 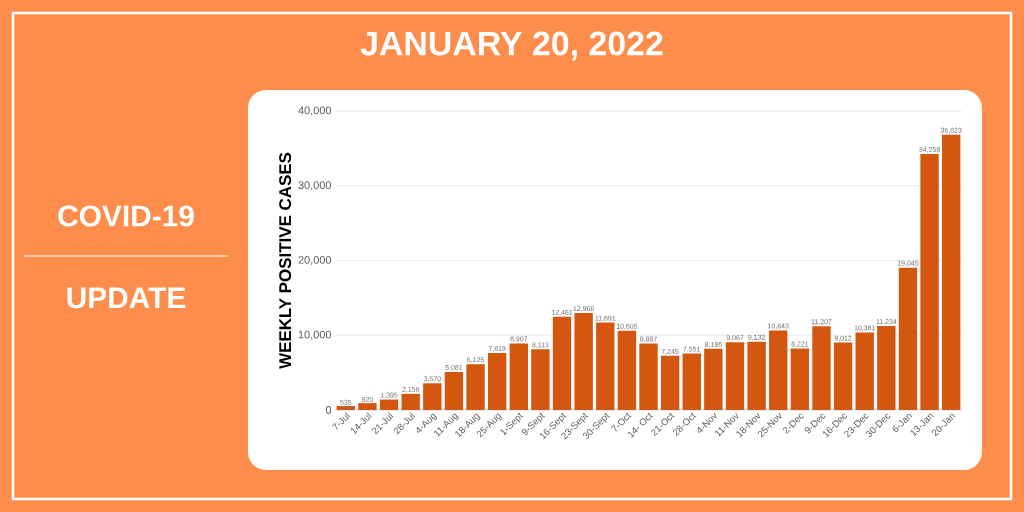 What do you see at coordinates (126, 216) in the screenshot?
I see `text: COVID-19` at bounding box center [126, 216].